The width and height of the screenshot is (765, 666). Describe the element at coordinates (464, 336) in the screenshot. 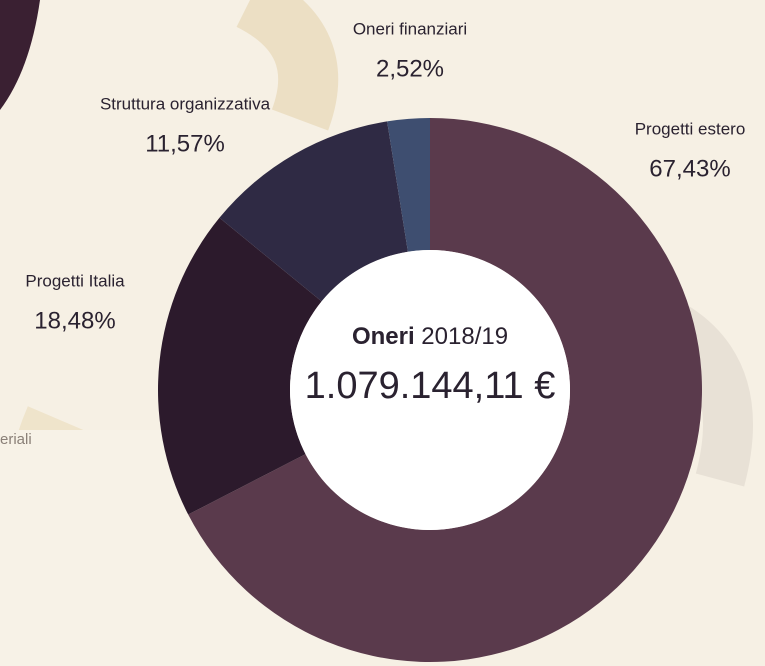

I see `center-subtitle: 2018/19` at that location.